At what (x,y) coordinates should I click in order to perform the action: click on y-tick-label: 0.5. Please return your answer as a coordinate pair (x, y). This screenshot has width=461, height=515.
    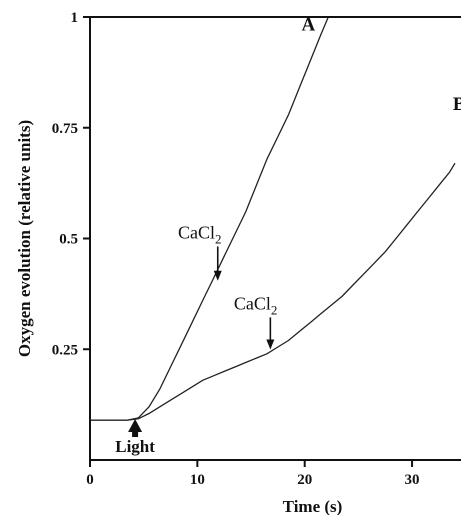
    Looking at the image, I should click on (68, 240).